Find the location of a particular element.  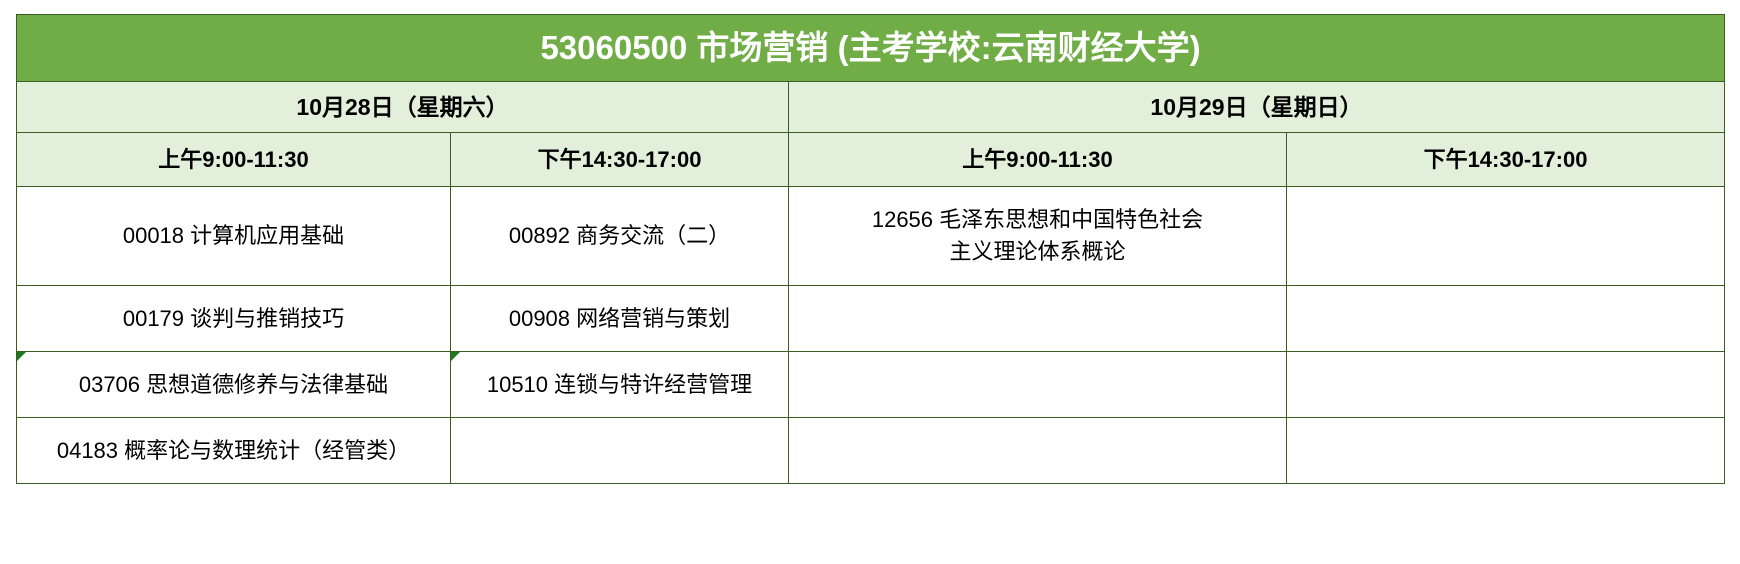

date-header-cell-2: 10月29日（星期日） is located at coordinates (1256, 107).